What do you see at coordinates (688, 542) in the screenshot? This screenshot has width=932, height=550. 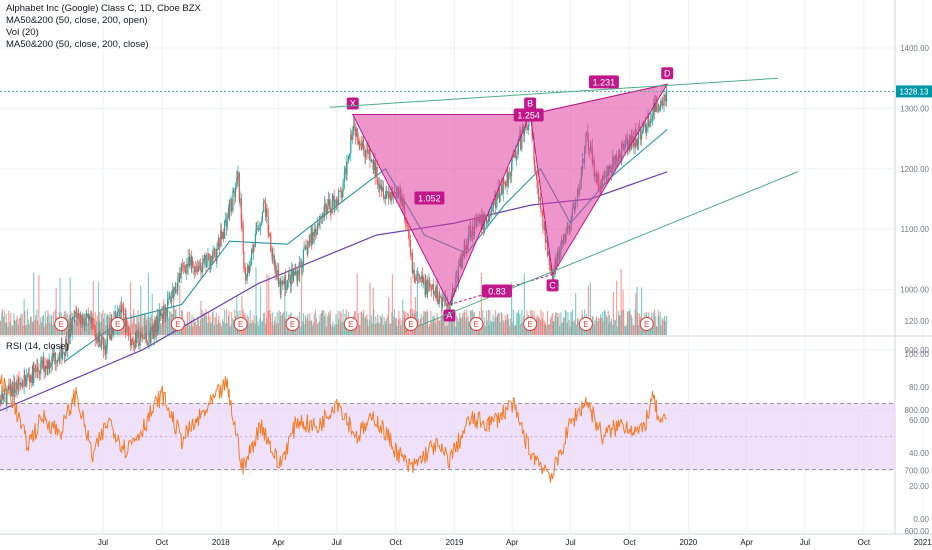 I see `time-tick-label: 2020` at bounding box center [688, 542].